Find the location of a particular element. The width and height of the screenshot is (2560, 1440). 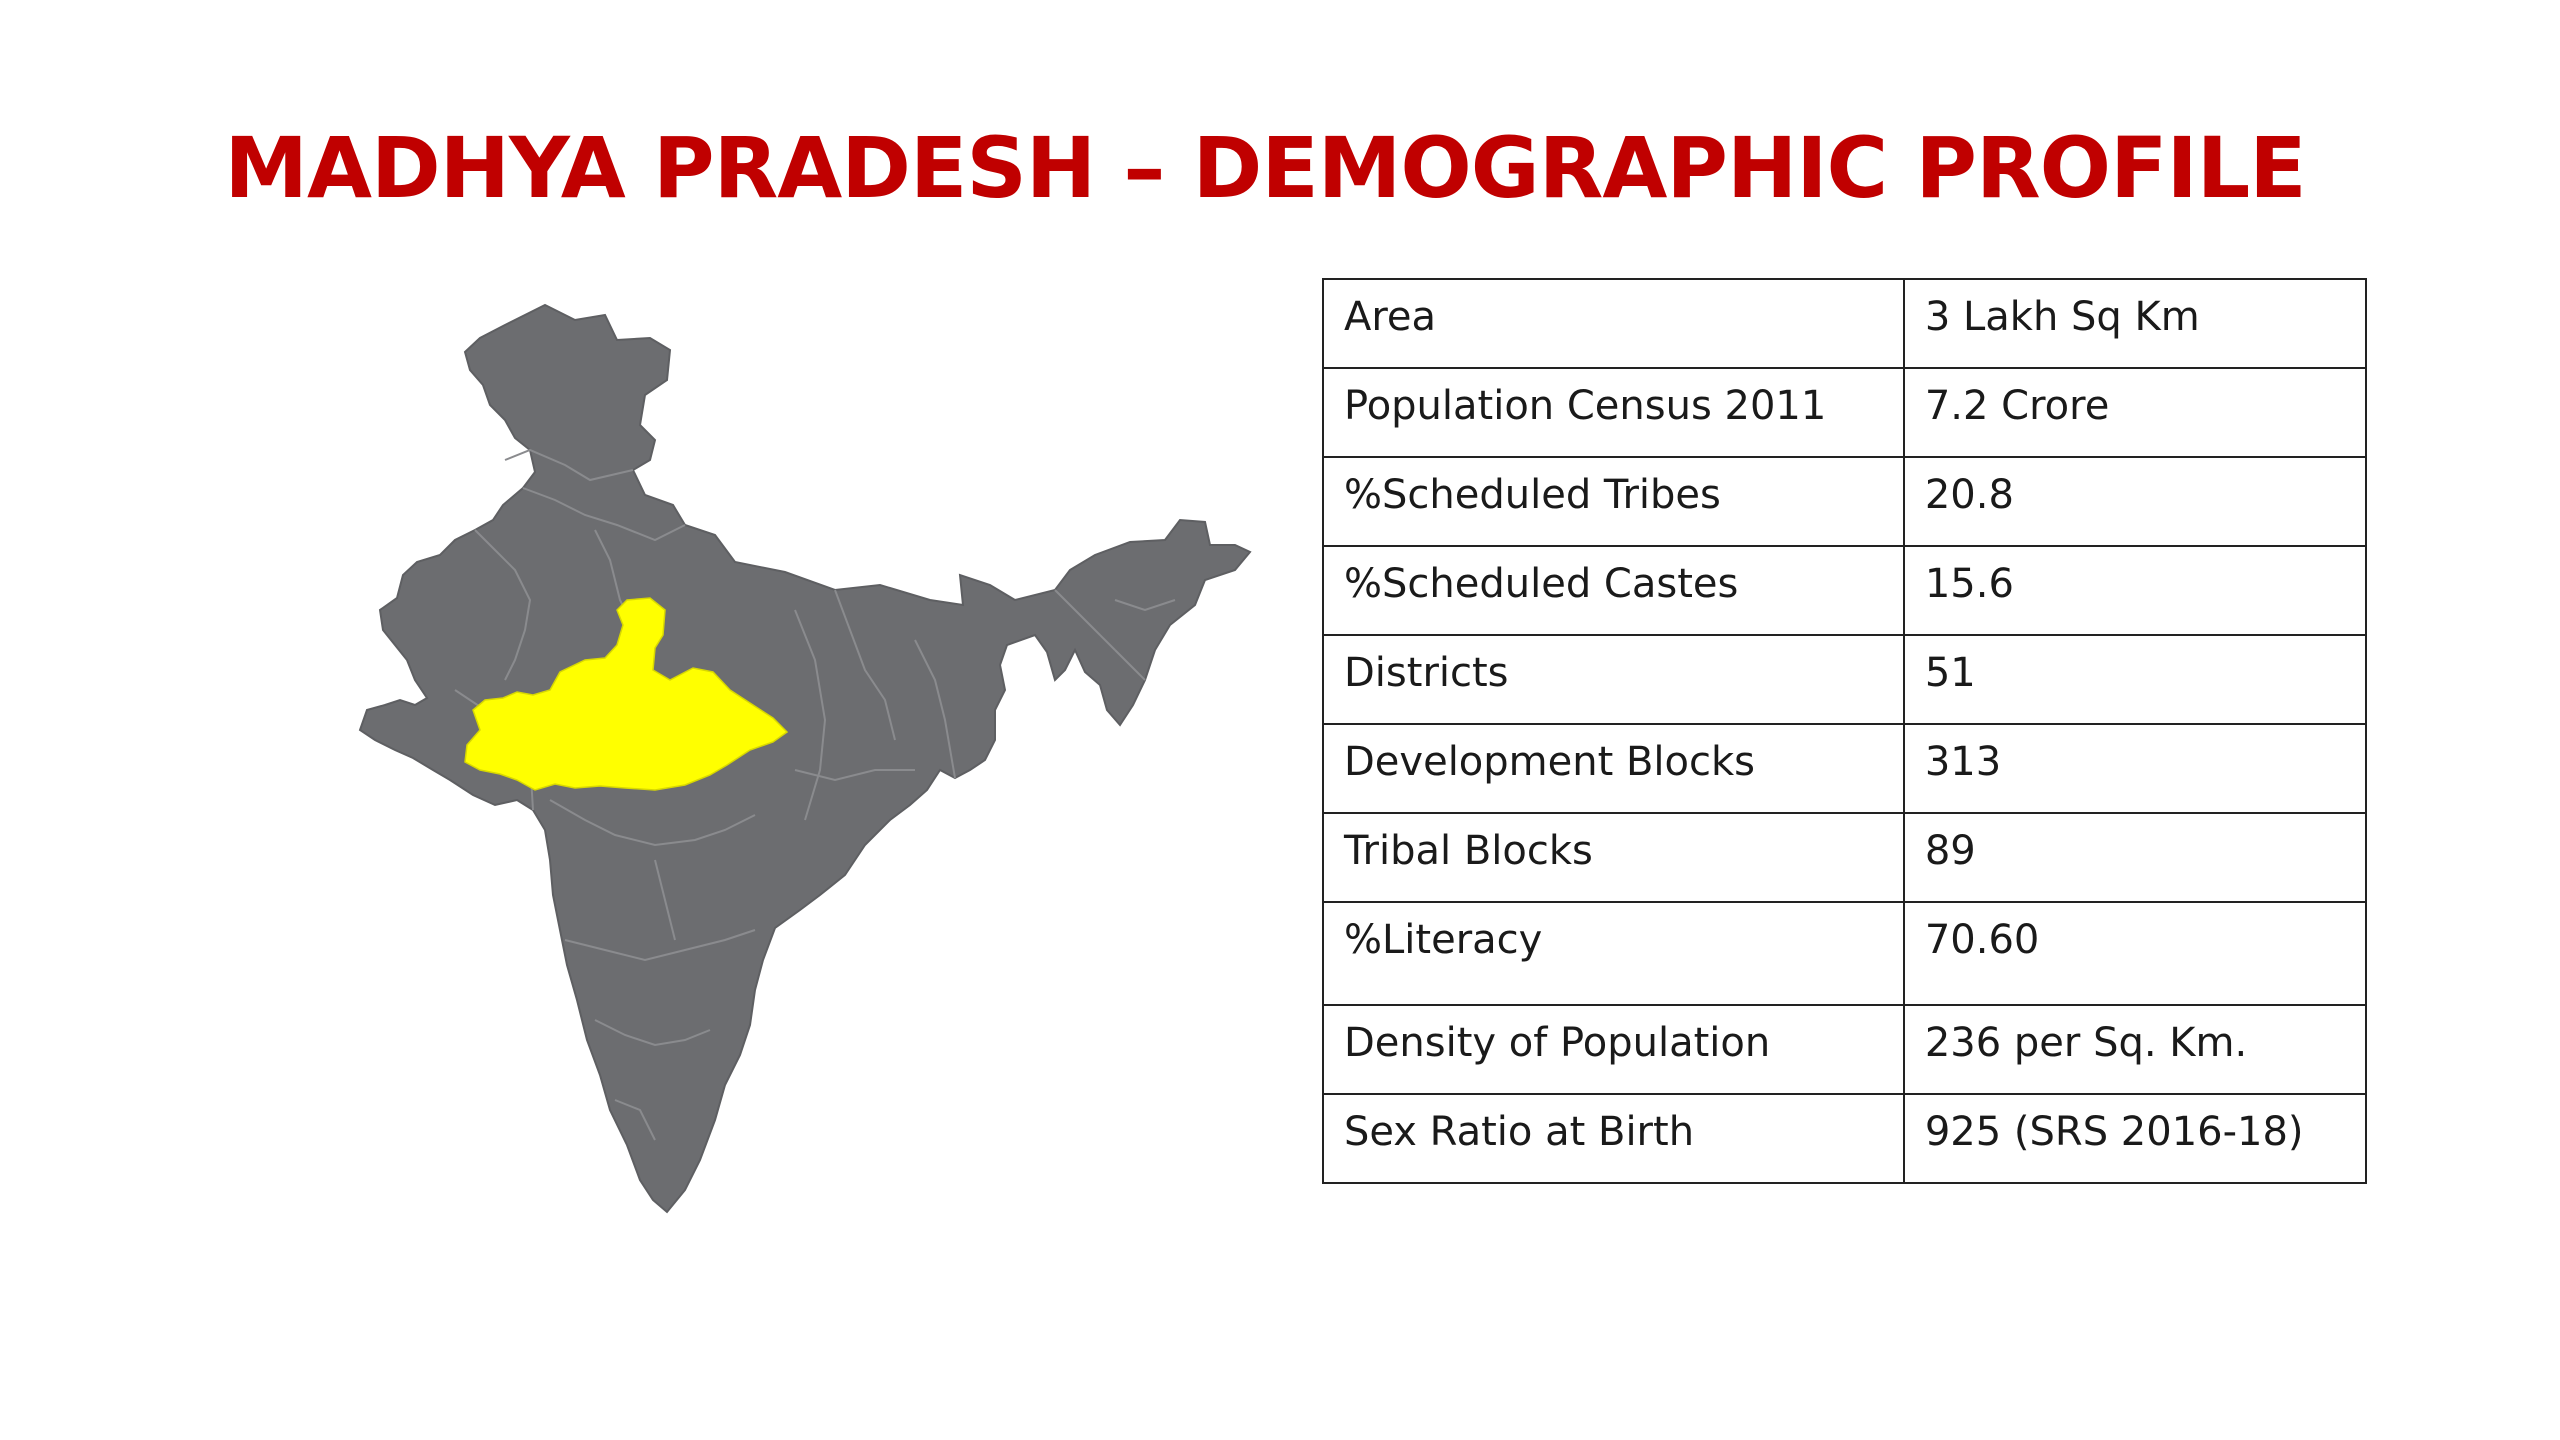

row-value: 236 per Sq. Km. is located at coordinates (2135, 1049).